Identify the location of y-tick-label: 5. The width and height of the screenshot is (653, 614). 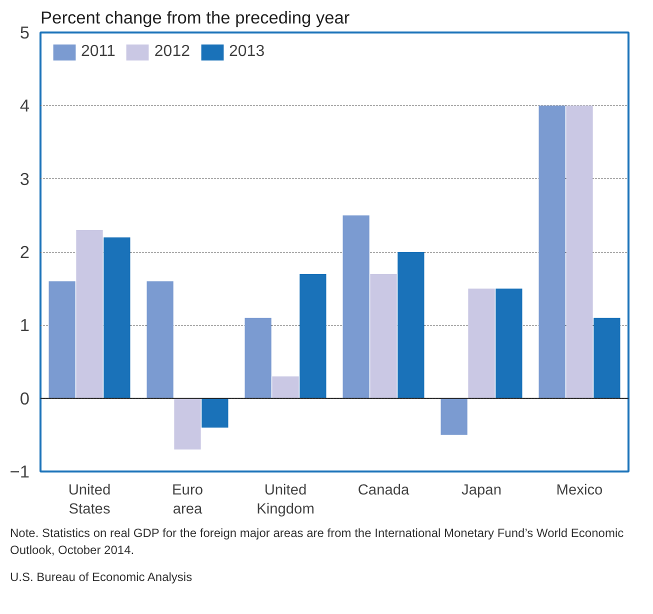
(25, 32).